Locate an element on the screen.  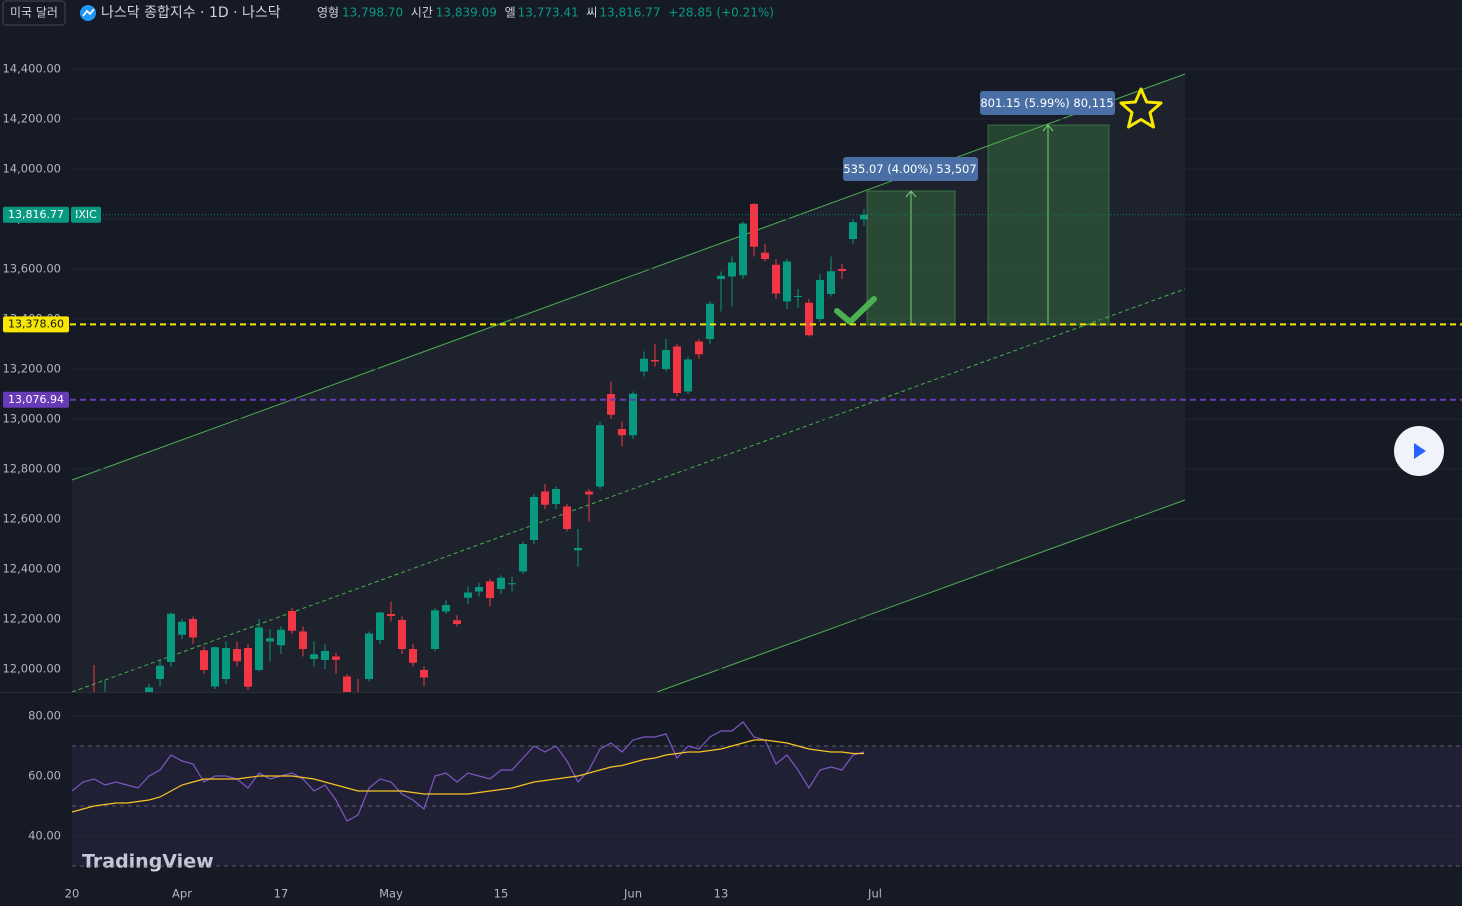
y-tick-label: 13,600.00 is located at coordinates (31, 269).